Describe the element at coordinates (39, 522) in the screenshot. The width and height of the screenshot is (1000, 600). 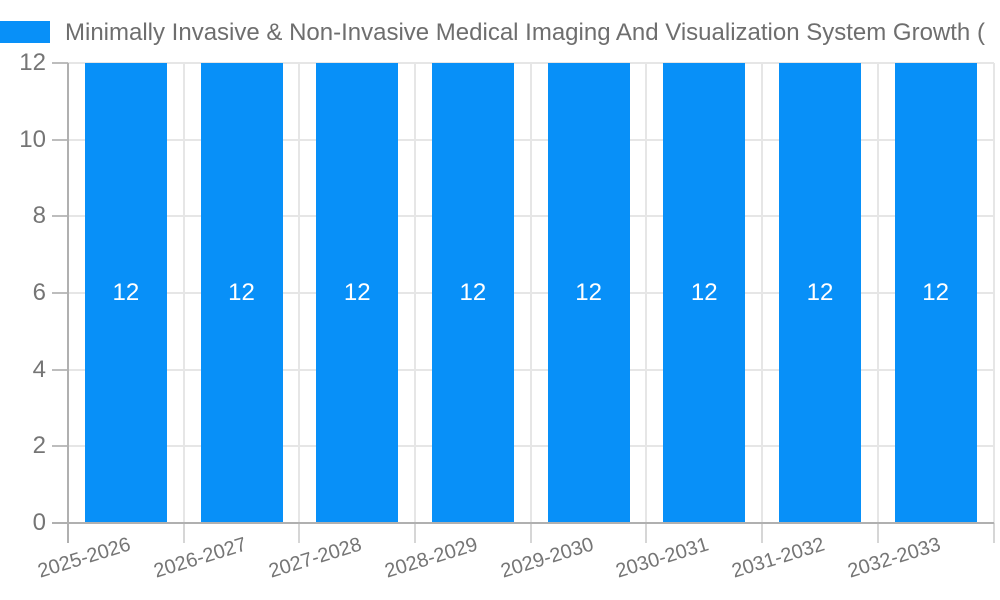
I see `y-axis-tick-label: 0` at that location.